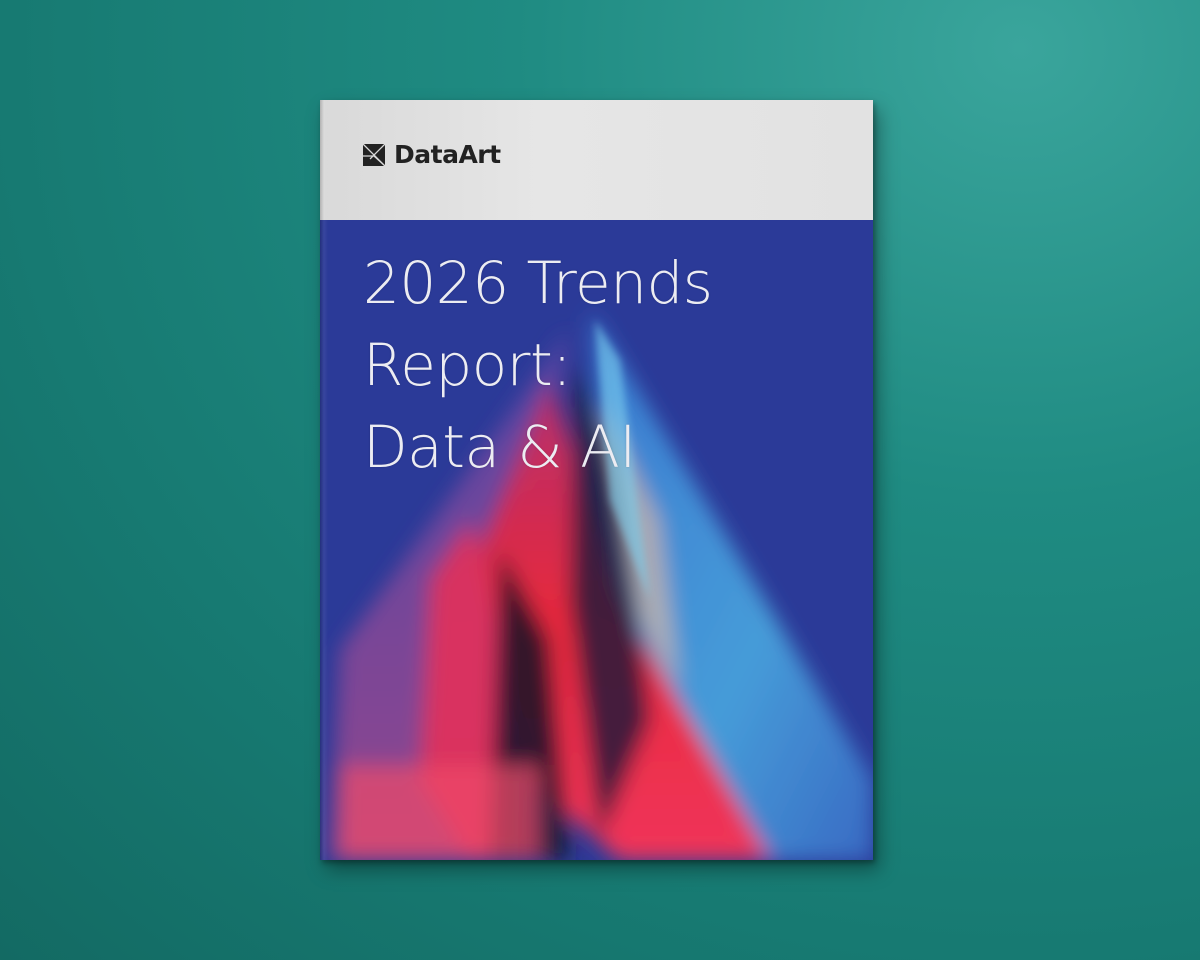  What do you see at coordinates (447, 154) in the screenshot?
I see `brand-name: DataArt` at bounding box center [447, 154].